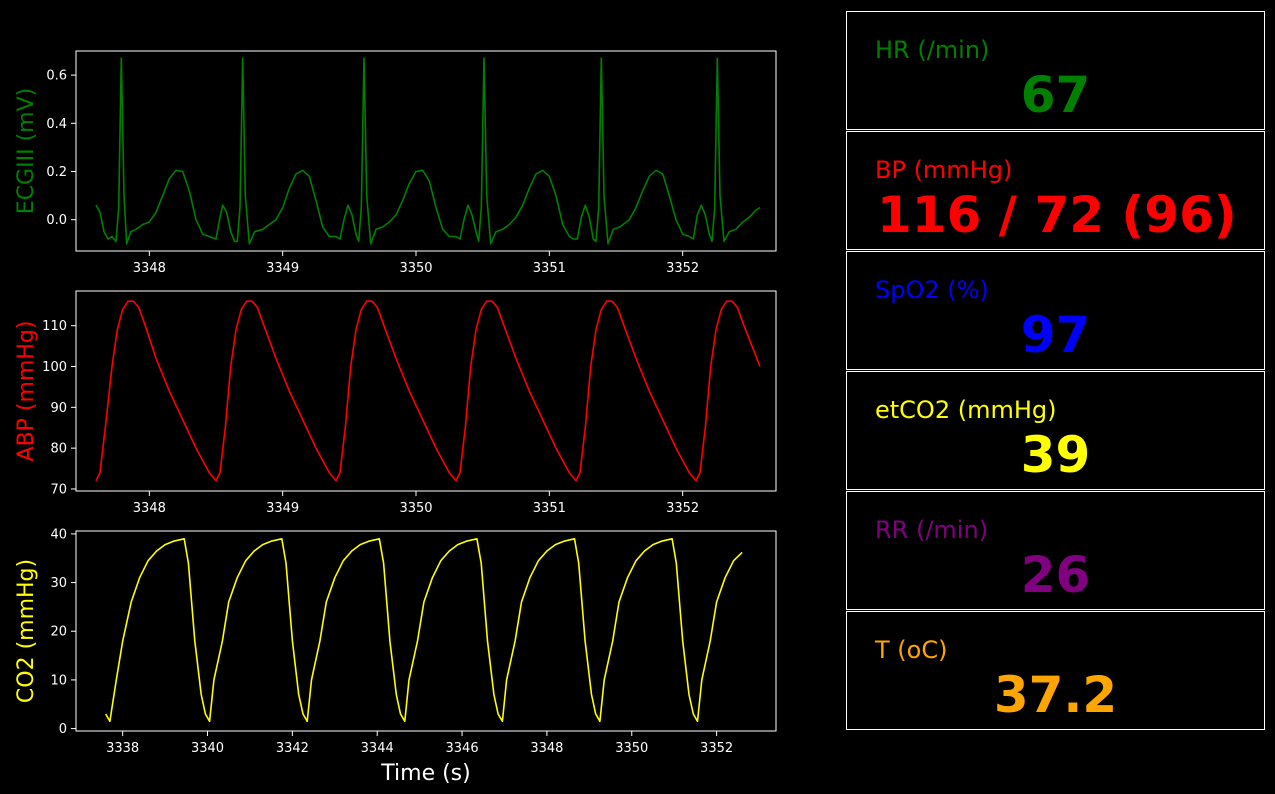 The image size is (1275, 794). I want to click on abp-y-tick-label: 100, so click(54, 367).